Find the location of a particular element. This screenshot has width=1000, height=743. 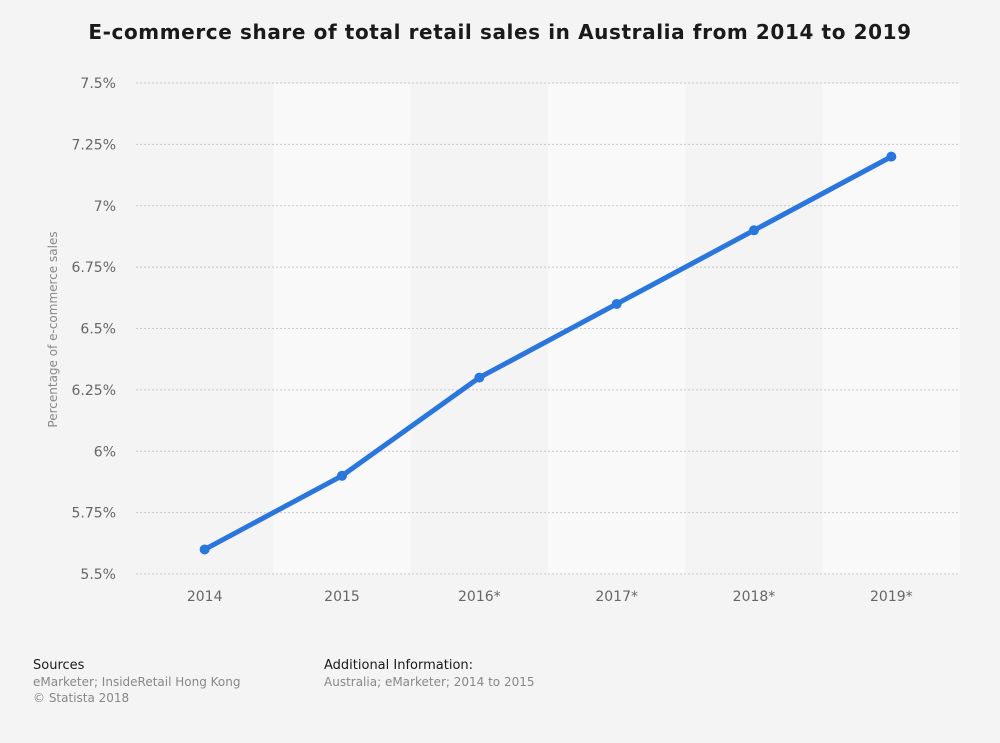

x-tick-label: 2015 is located at coordinates (342, 597).